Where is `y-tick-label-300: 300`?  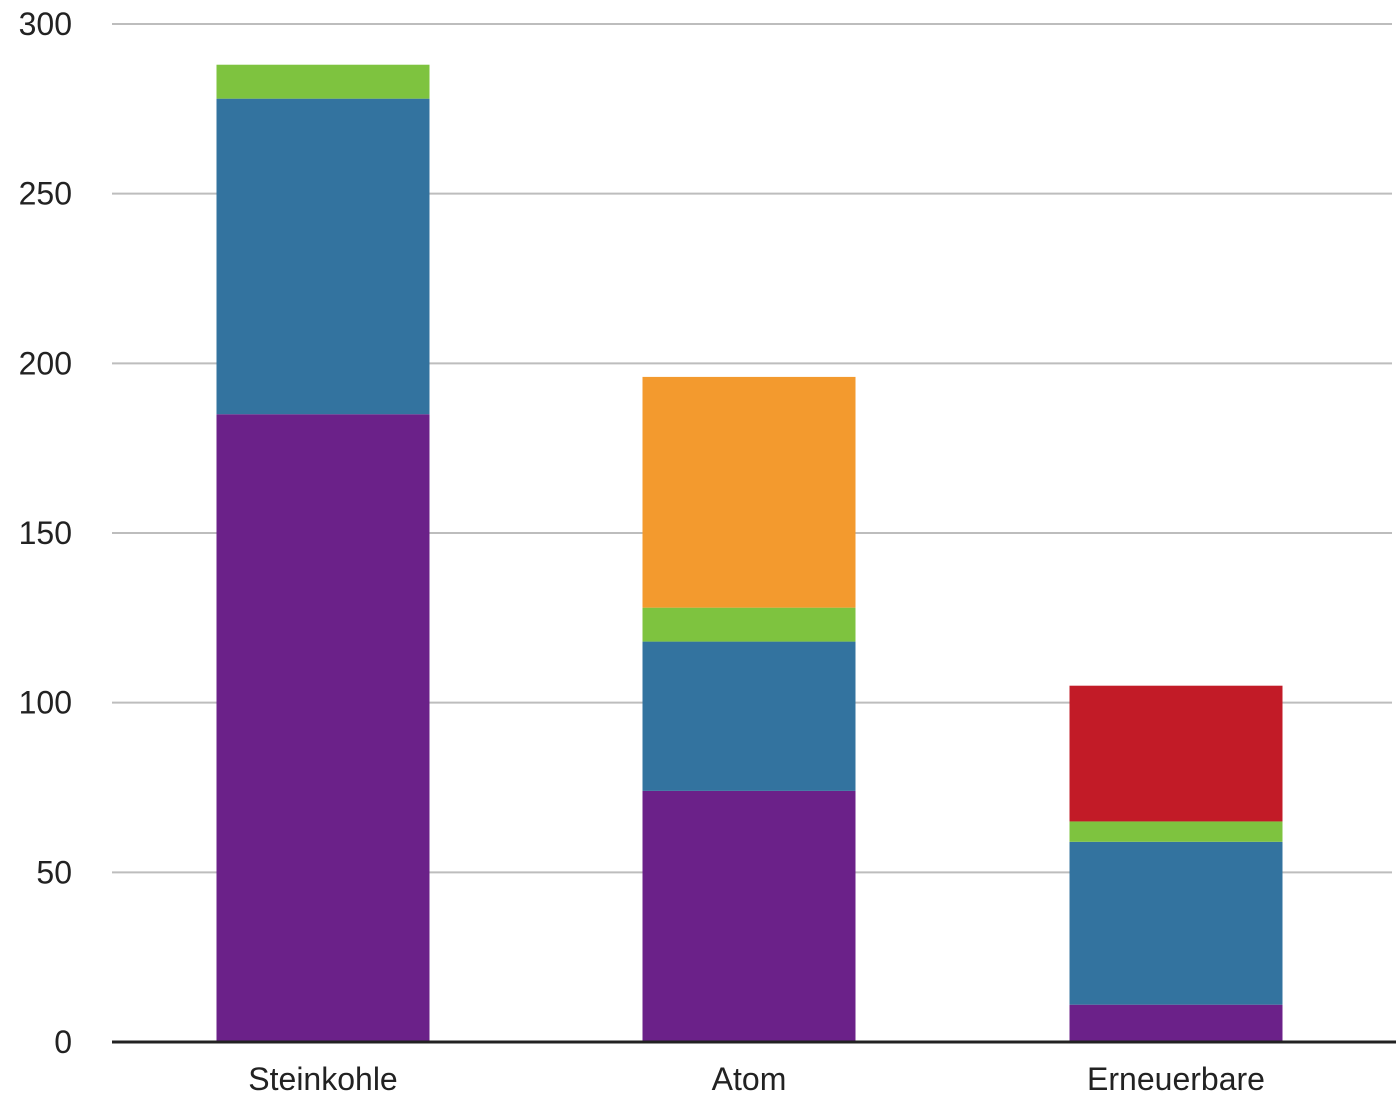 y-tick-label-300: 300 is located at coordinates (45, 24).